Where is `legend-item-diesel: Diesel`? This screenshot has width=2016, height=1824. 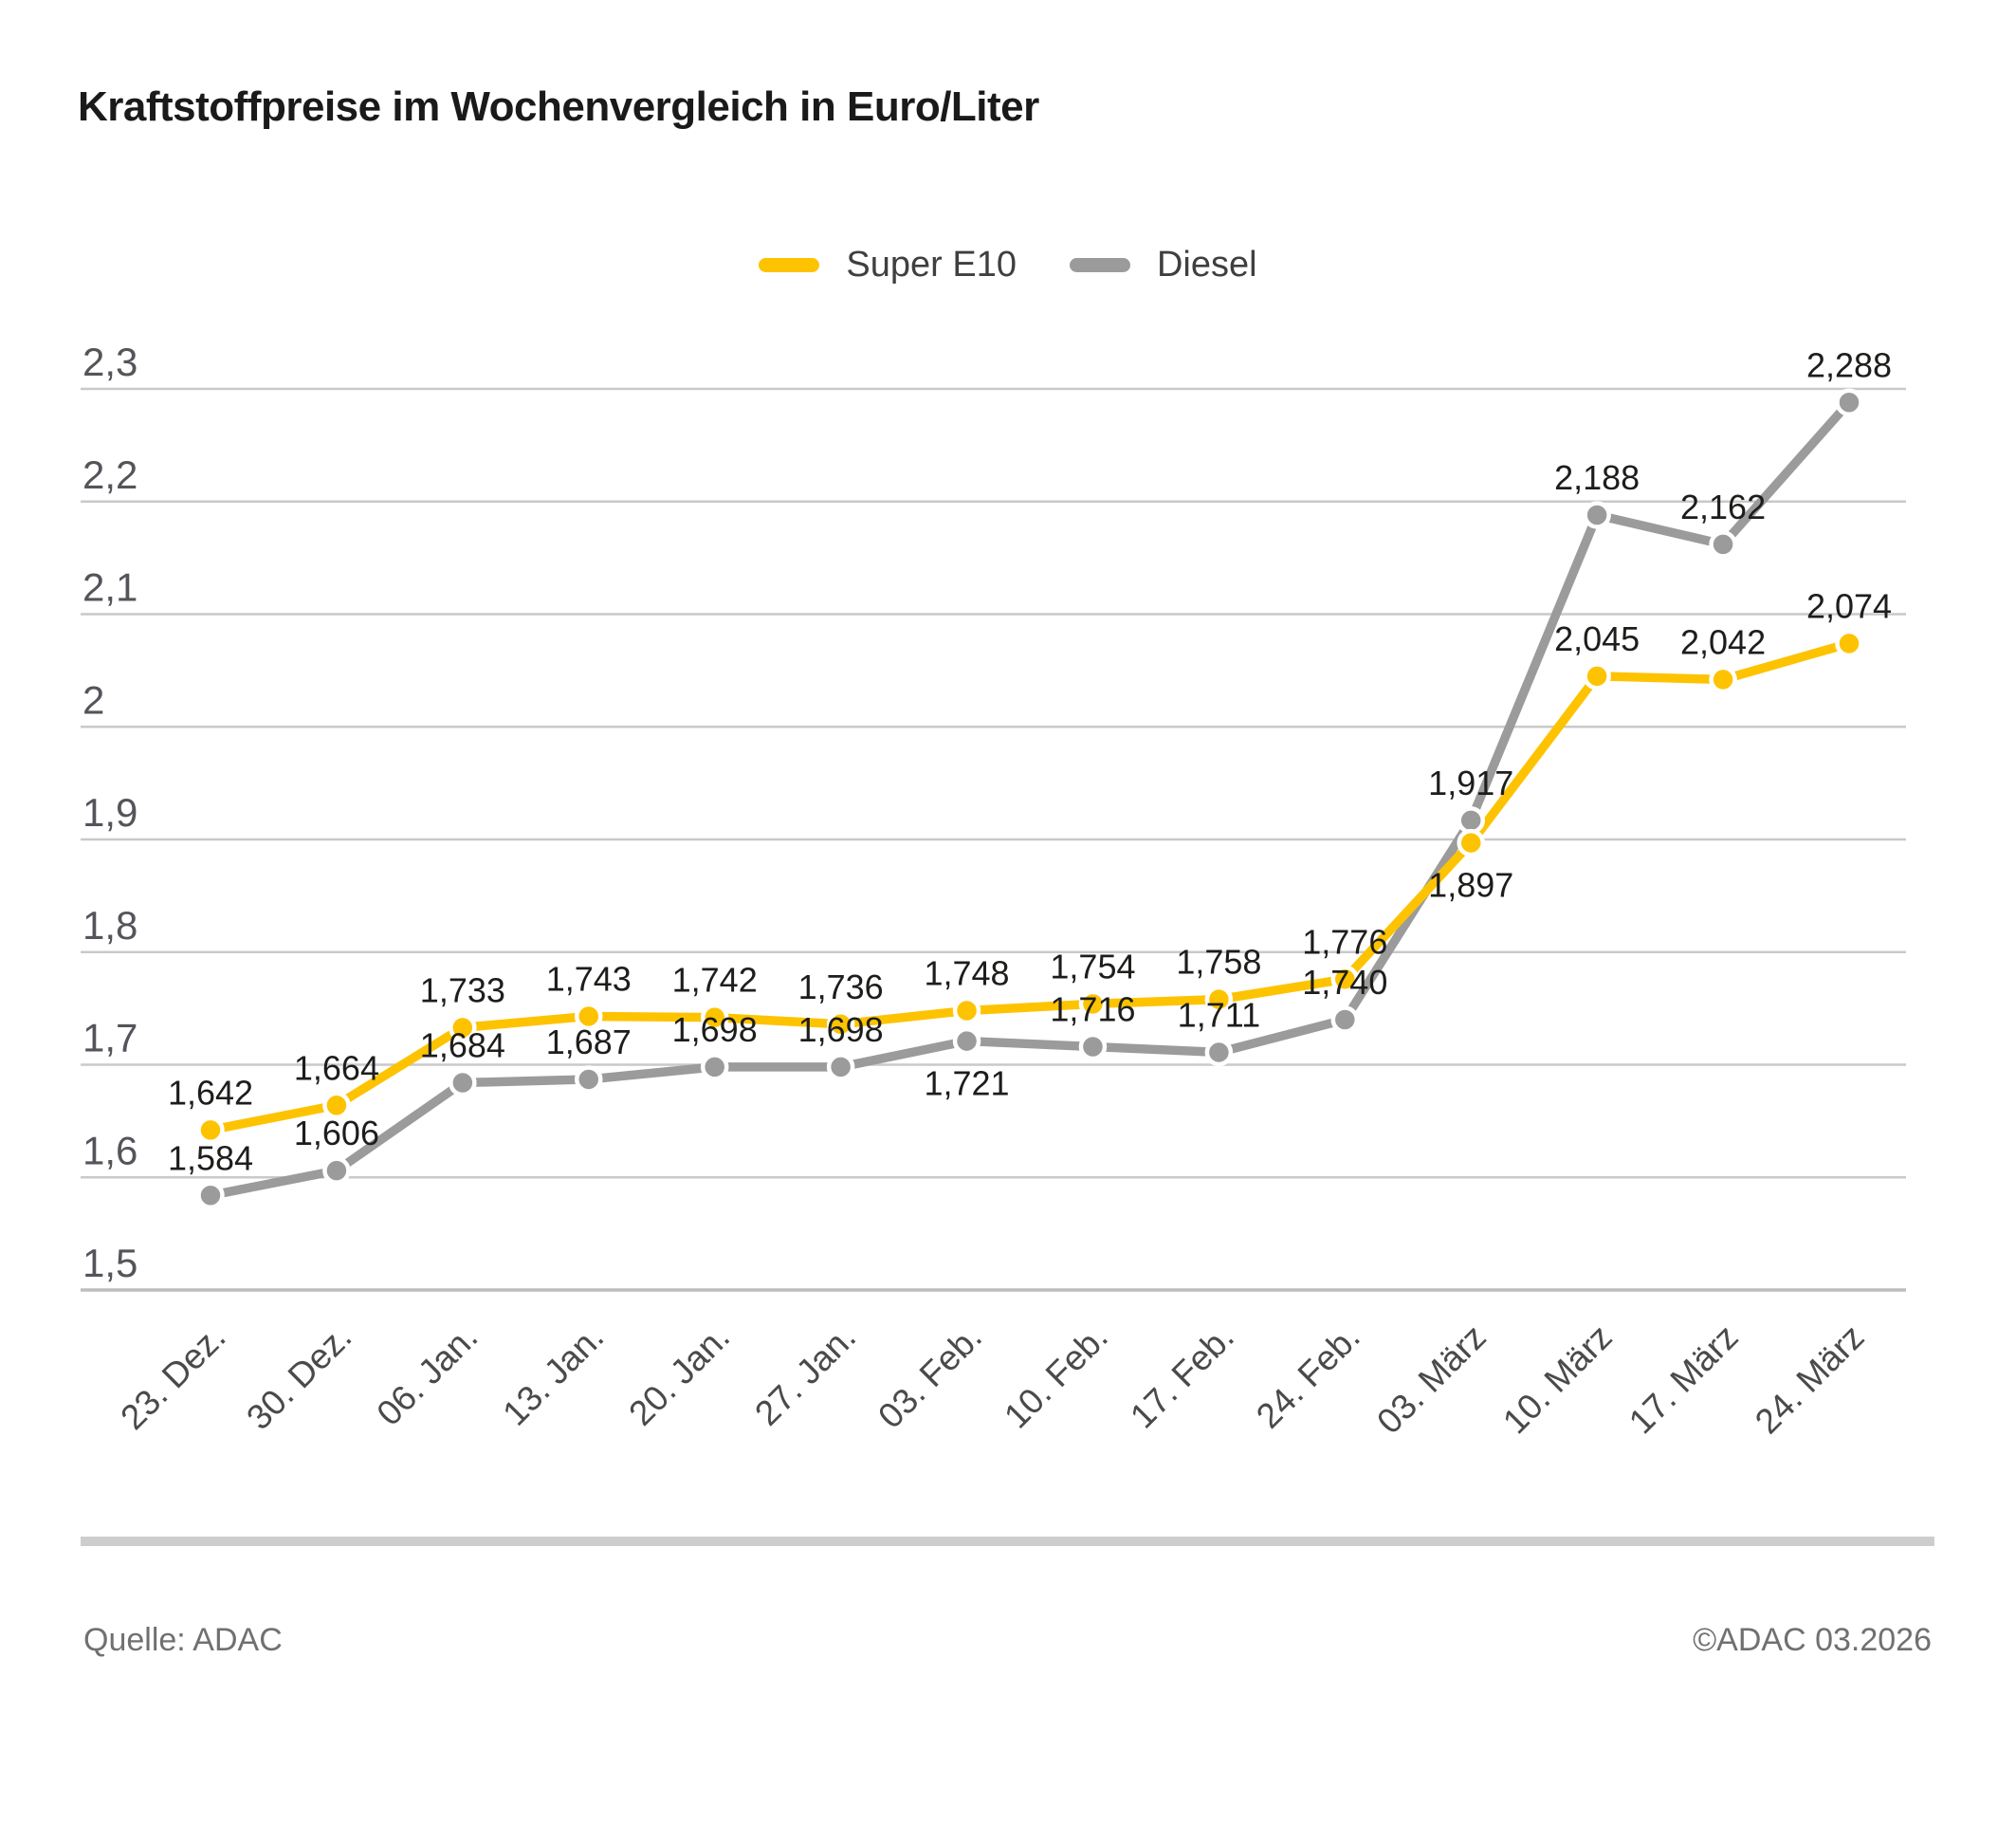 legend-item-diesel: Diesel is located at coordinates (1163, 265).